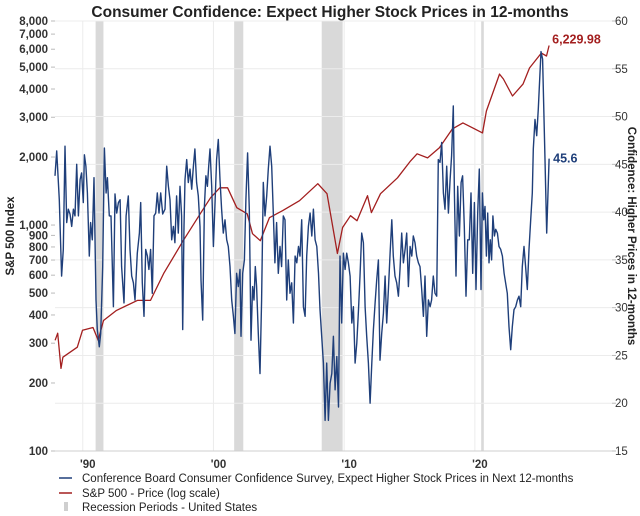 The image size is (640, 516). Describe the element at coordinates (349, 465) in the screenshot. I see `x-tick-label: '10` at that location.